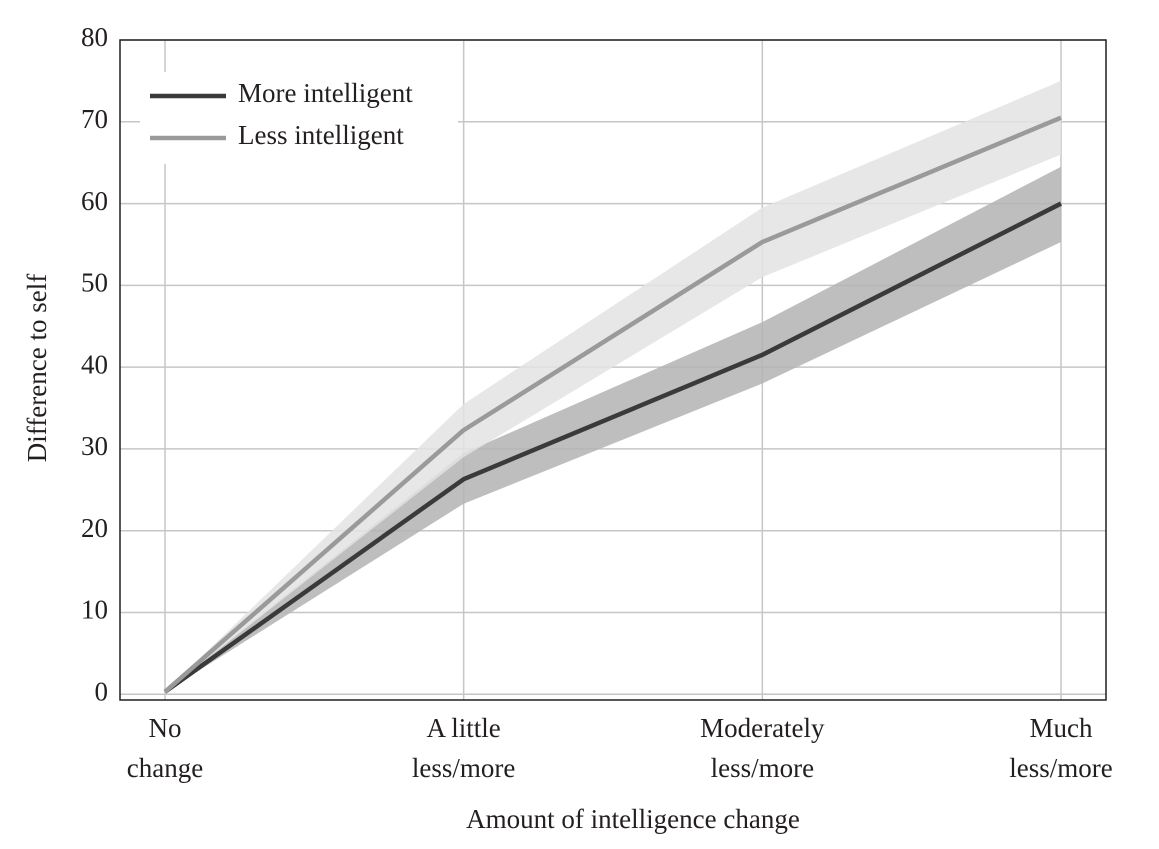 This screenshot has height=849, width=1159. What do you see at coordinates (94, 37) in the screenshot?
I see `y-tick-label: 80` at bounding box center [94, 37].